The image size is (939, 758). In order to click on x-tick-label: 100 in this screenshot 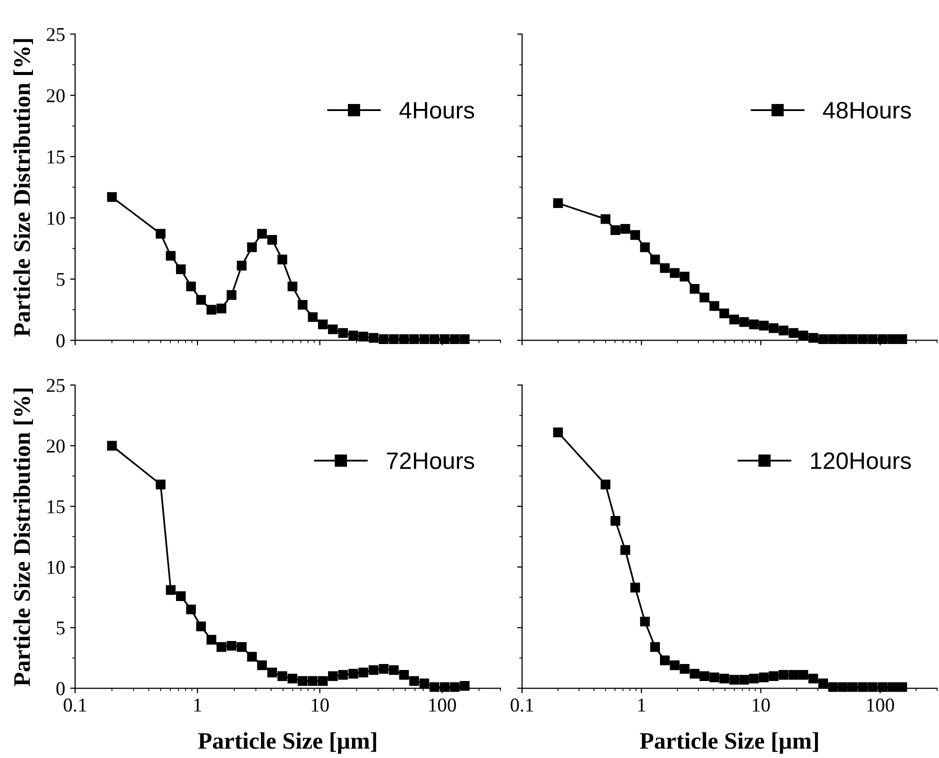, I will do `click(442, 705)`.